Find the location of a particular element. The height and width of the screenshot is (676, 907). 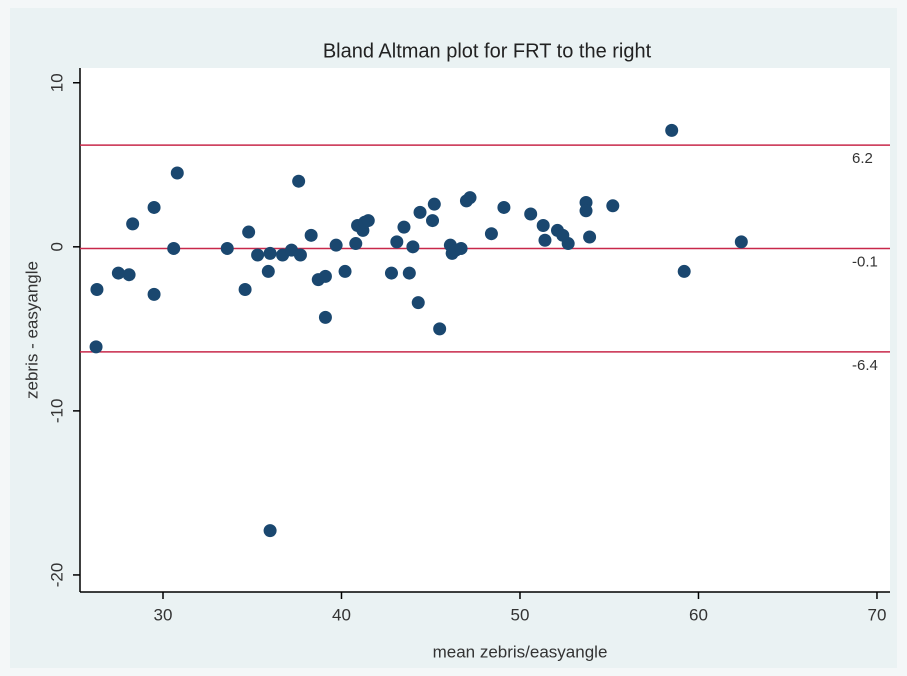

y-tick-label: -20 is located at coordinates (56, 575).